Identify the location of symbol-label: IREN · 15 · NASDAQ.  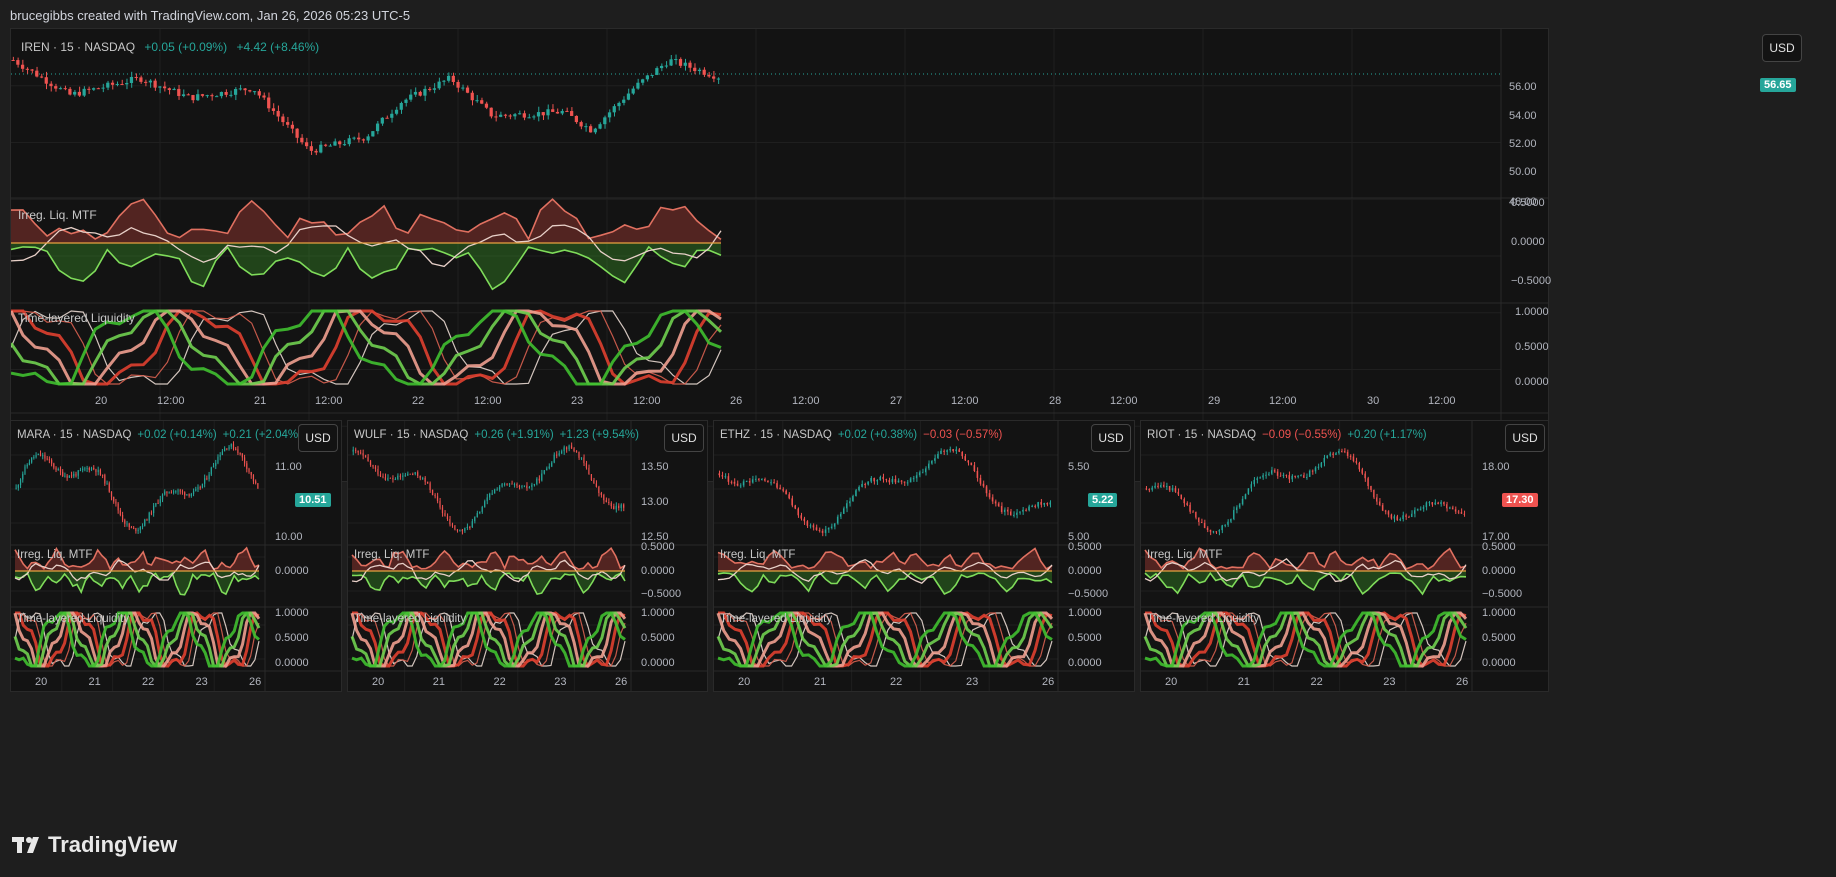
(78, 47).